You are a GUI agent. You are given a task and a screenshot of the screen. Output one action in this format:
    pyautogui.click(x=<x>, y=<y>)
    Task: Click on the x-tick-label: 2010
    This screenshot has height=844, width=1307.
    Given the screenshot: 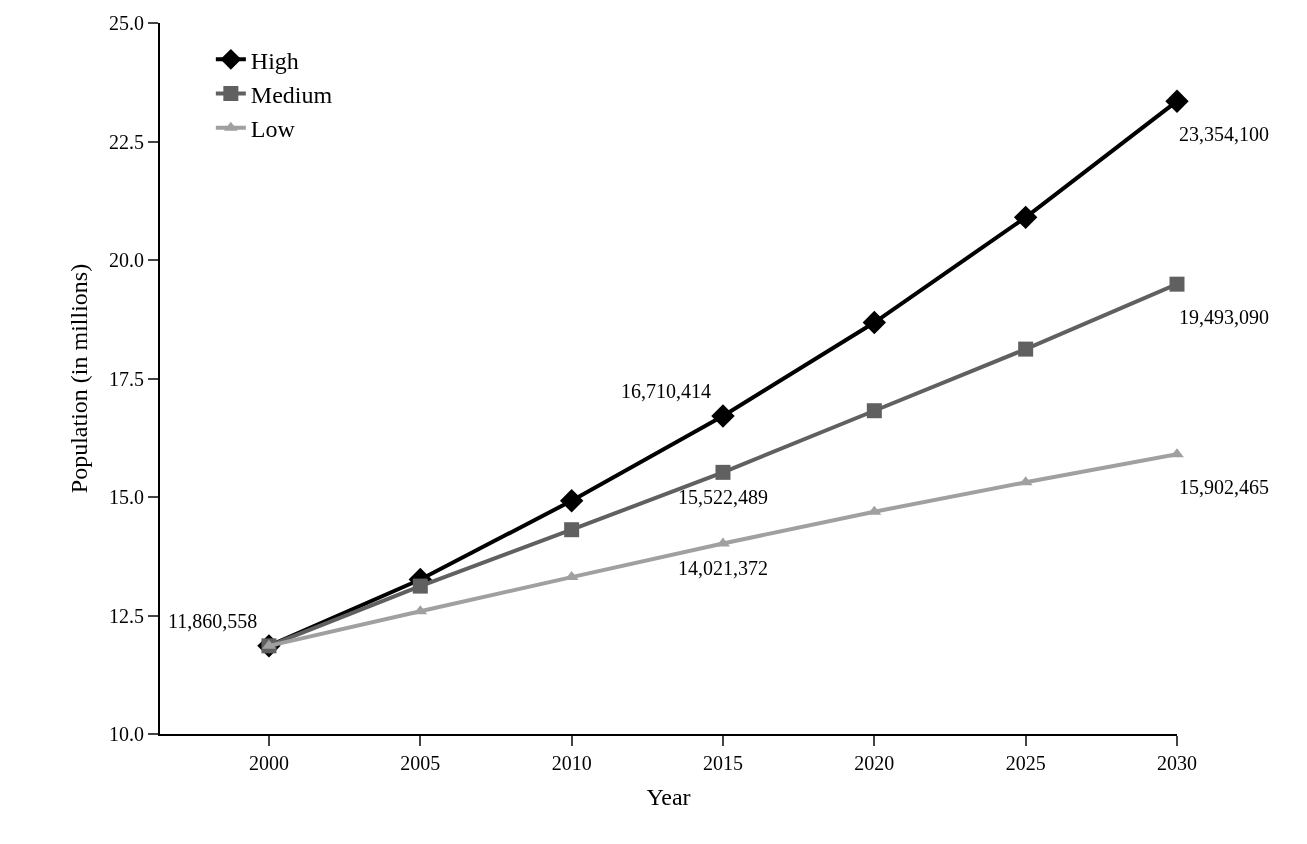 What is the action you would take?
    pyautogui.click(x=571, y=763)
    